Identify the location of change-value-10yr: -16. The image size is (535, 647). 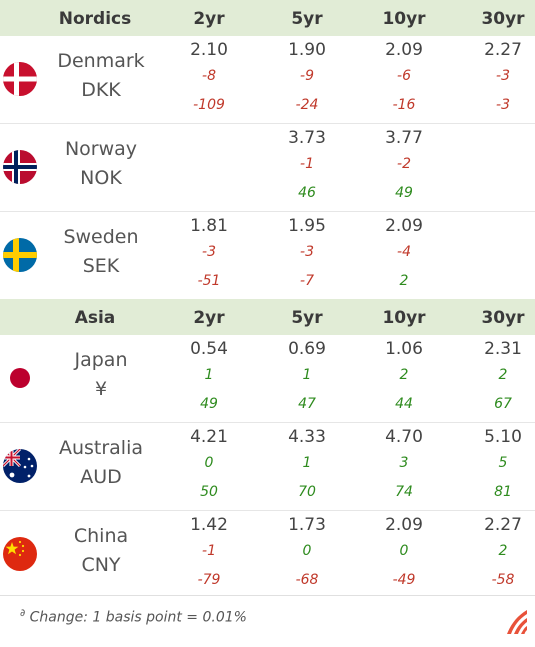
(404, 105).